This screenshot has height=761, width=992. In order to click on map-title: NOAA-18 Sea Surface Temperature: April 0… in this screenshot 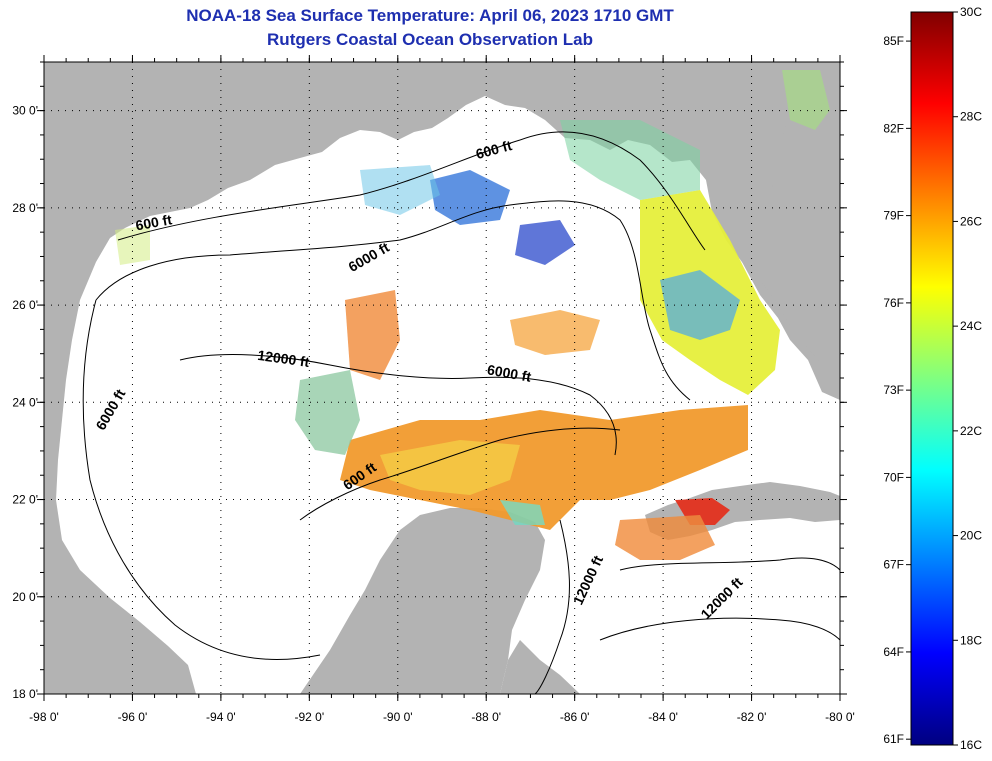, I will do `click(430, 15)`.